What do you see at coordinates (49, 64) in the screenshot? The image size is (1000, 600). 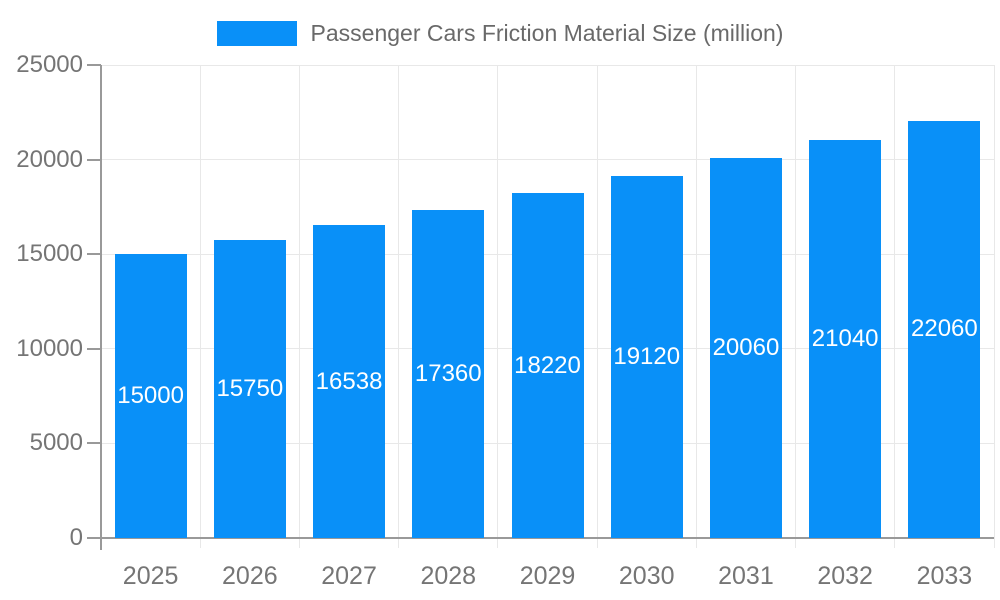 I see `y-axis-tick-label: 25000` at bounding box center [49, 64].